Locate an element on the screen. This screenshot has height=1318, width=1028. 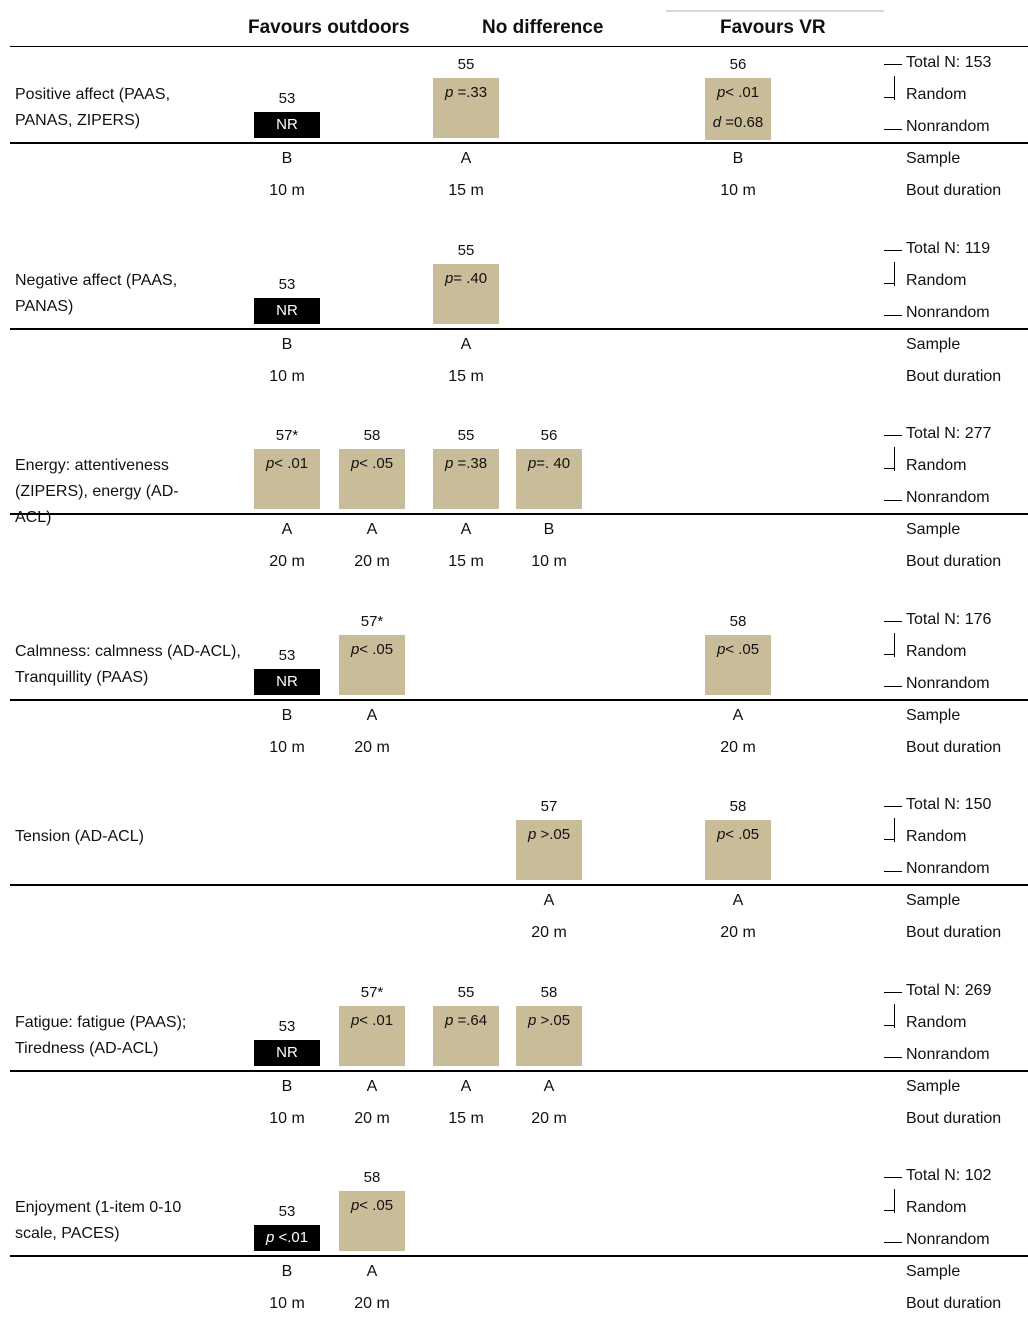
stat-value: =. 40 is located at coordinates (553, 463).